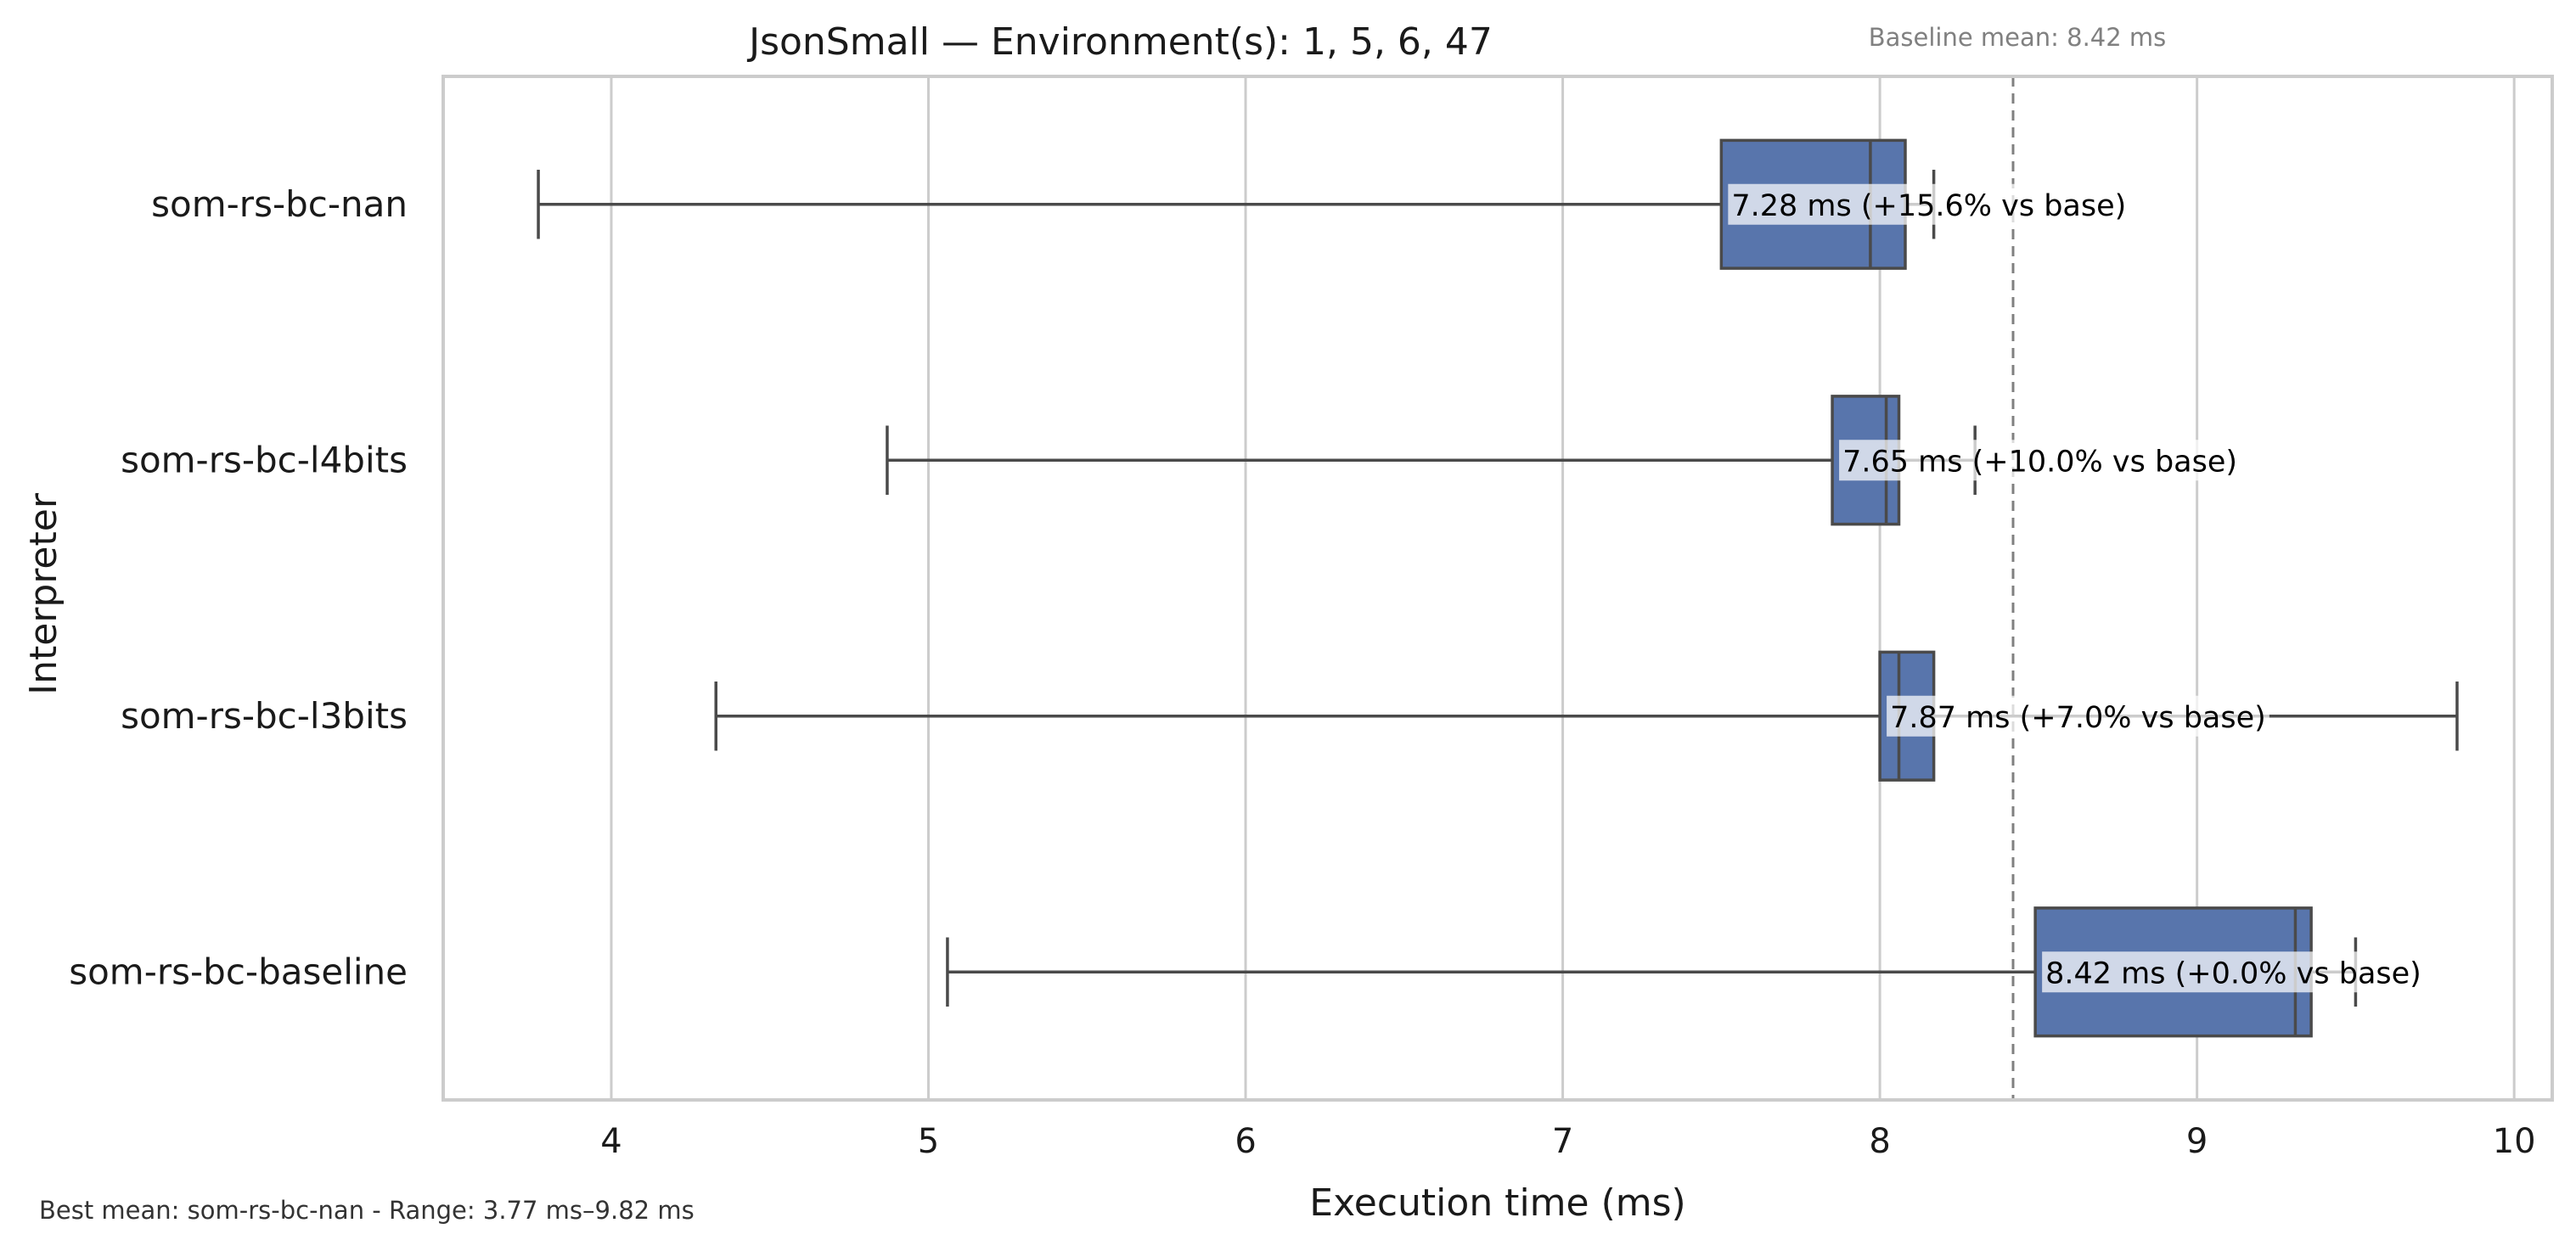 The width and height of the screenshot is (2576, 1251). What do you see at coordinates (1431, 461) in the screenshot?
I see `box-som-rs-bc-l4bits` at bounding box center [1431, 461].